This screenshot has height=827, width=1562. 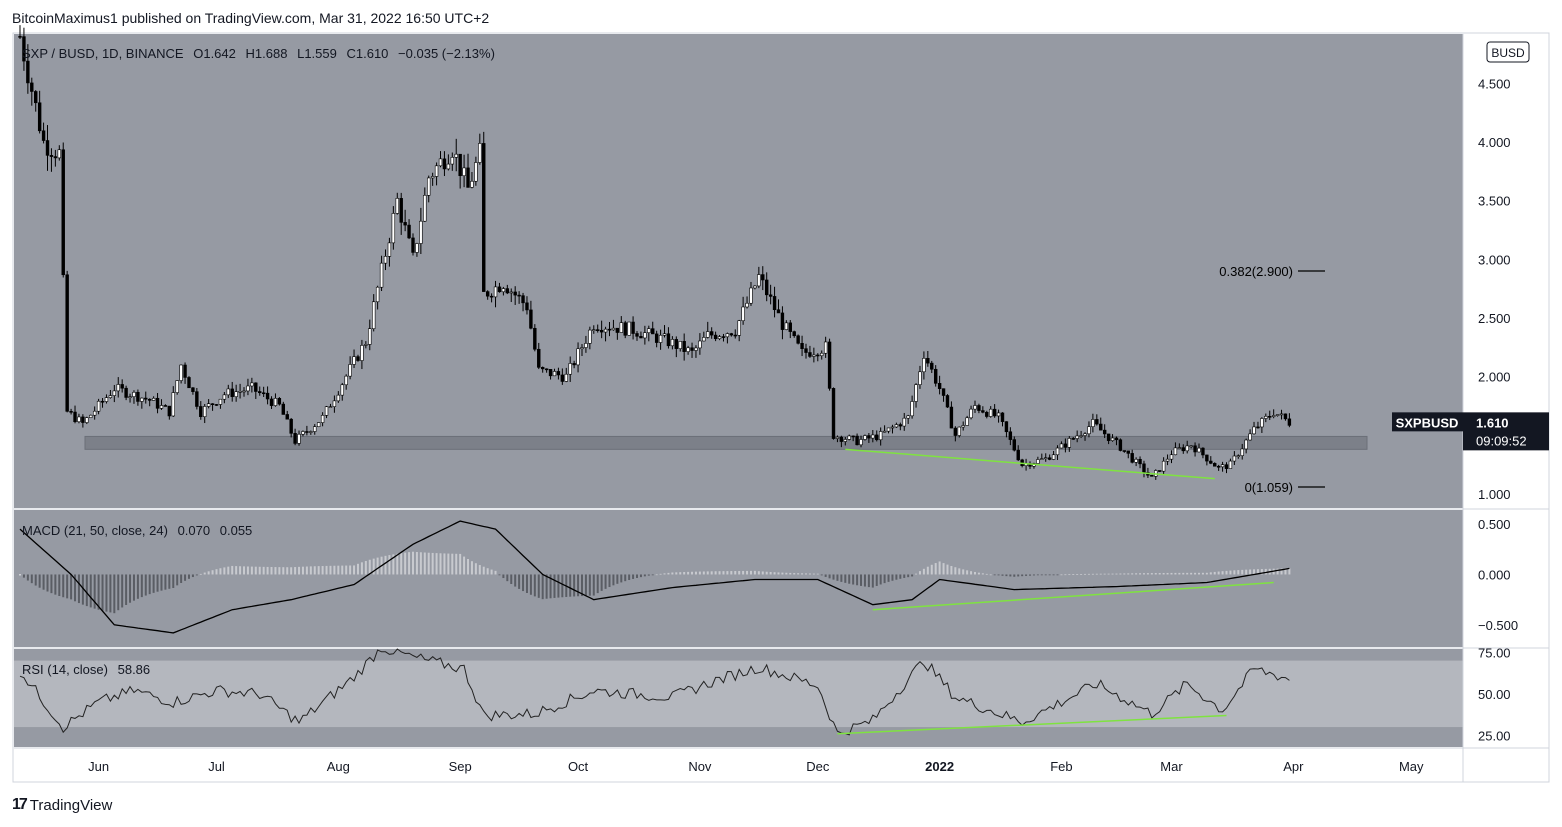 What do you see at coordinates (1498, 575) in the screenshot?
I see `macd-axis: 0.500 0.000 −0.500` at bounding box center [1498, 575].